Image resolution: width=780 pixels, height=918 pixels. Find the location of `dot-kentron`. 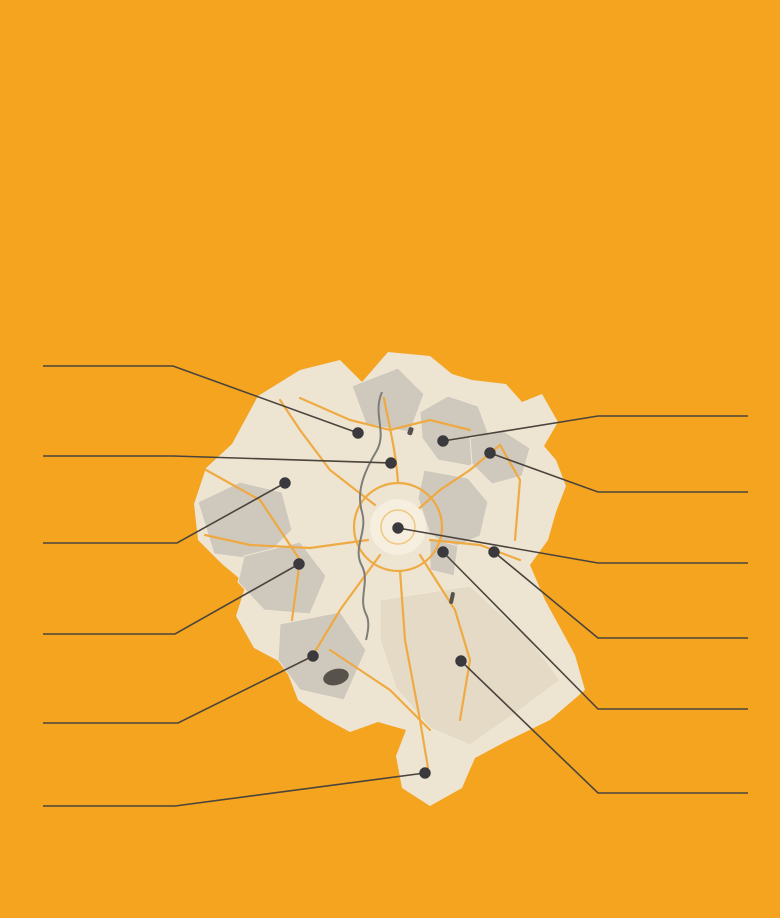

dot-kentron is located at coordinates (398, 528).